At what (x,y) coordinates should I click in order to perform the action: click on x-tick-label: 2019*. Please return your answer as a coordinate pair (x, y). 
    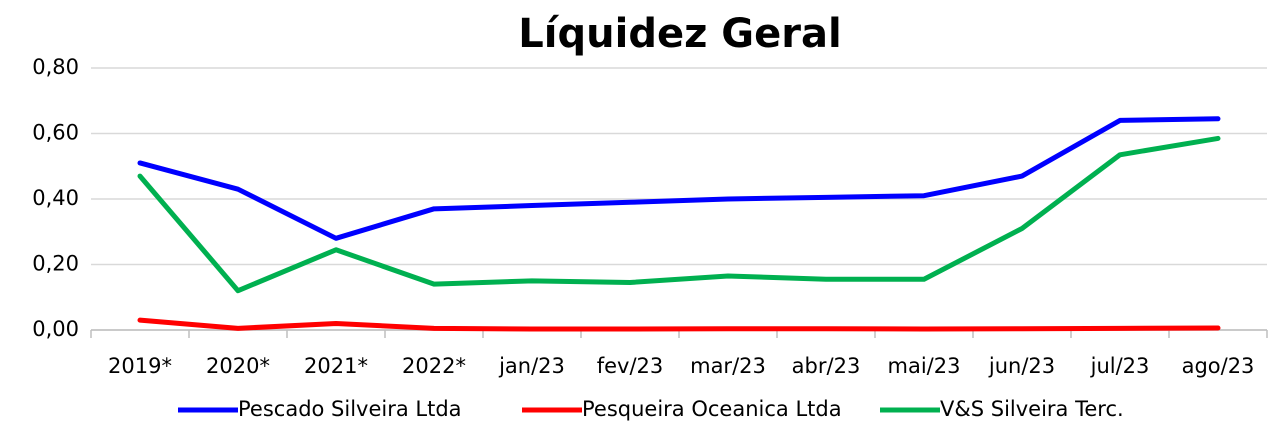
    Looking at the image, I should click on (140, 366).